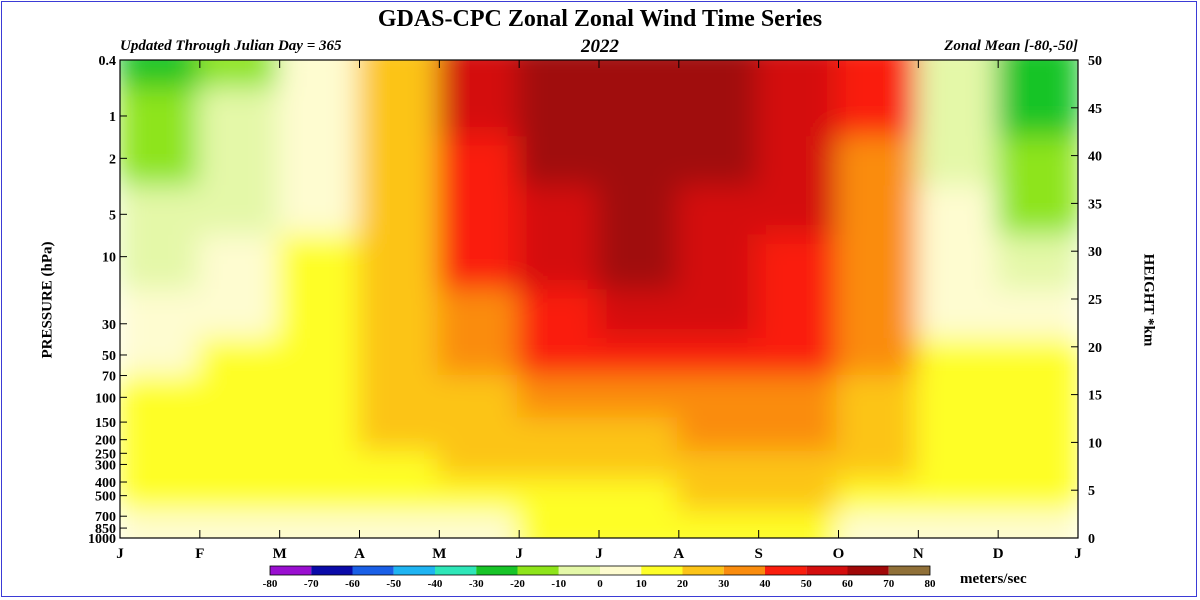  Describe the element at coordinates (109, 356) in the screenshot. I see `y-tick-label: 50` at that location.